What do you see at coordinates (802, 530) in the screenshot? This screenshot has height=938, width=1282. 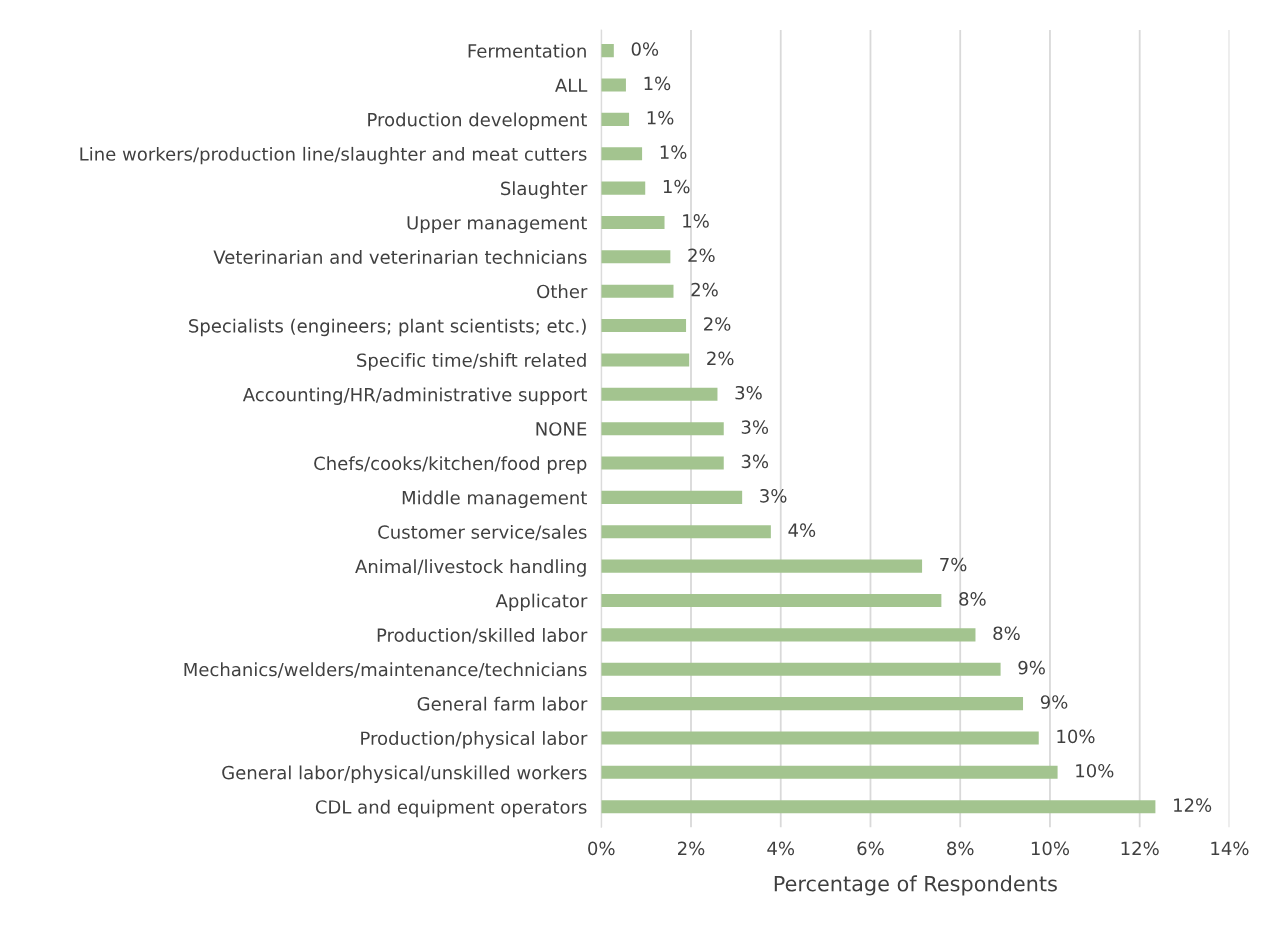 I see `data-label: 4%` at bounding box center [802, 530].